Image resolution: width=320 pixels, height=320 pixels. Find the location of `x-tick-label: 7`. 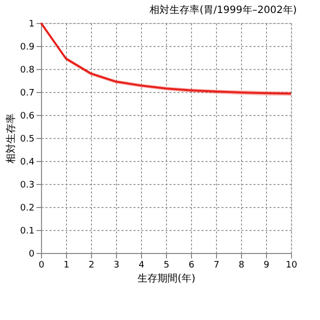

x-tick-label: 7 is located at coordinates (217, 265).